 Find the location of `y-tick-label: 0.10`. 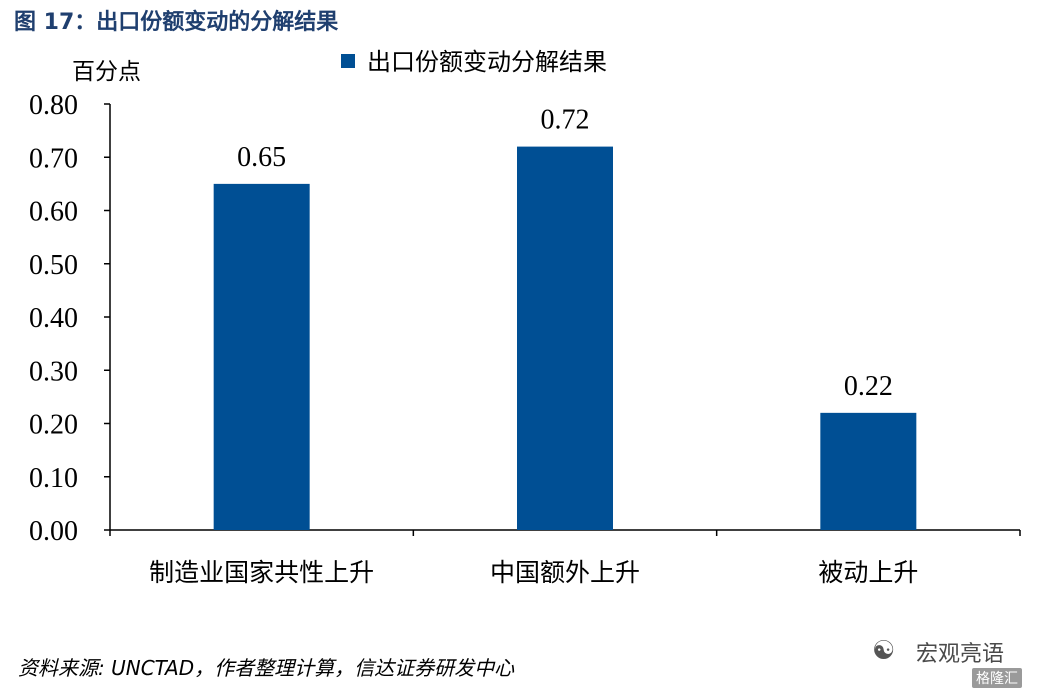

y-tick-label: 0.10 is located at coordinates (53, 478).